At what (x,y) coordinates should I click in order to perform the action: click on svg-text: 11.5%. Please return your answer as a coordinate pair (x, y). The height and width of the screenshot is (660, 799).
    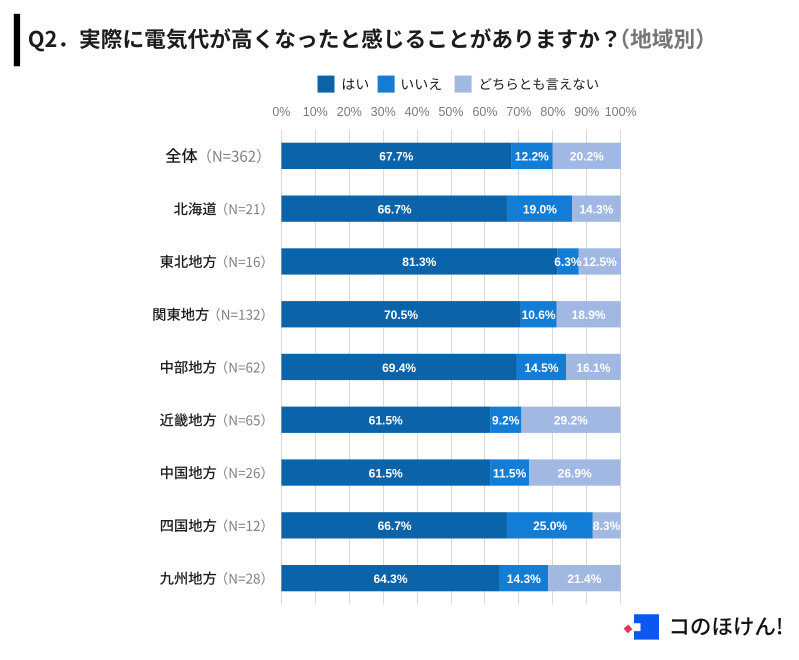
    Looking at the image, I should click on (510, 473).